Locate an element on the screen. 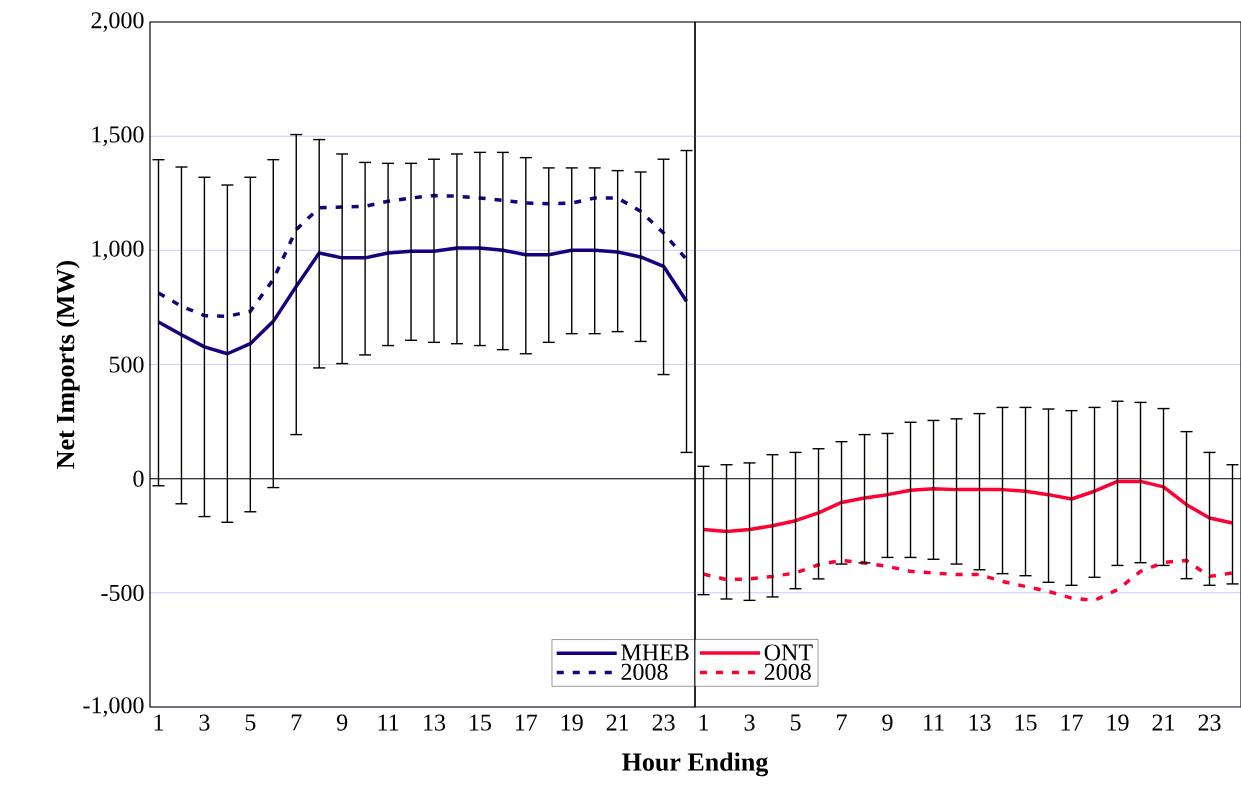  y-tick-label: -1,000 is located at coordinates (113, 707).